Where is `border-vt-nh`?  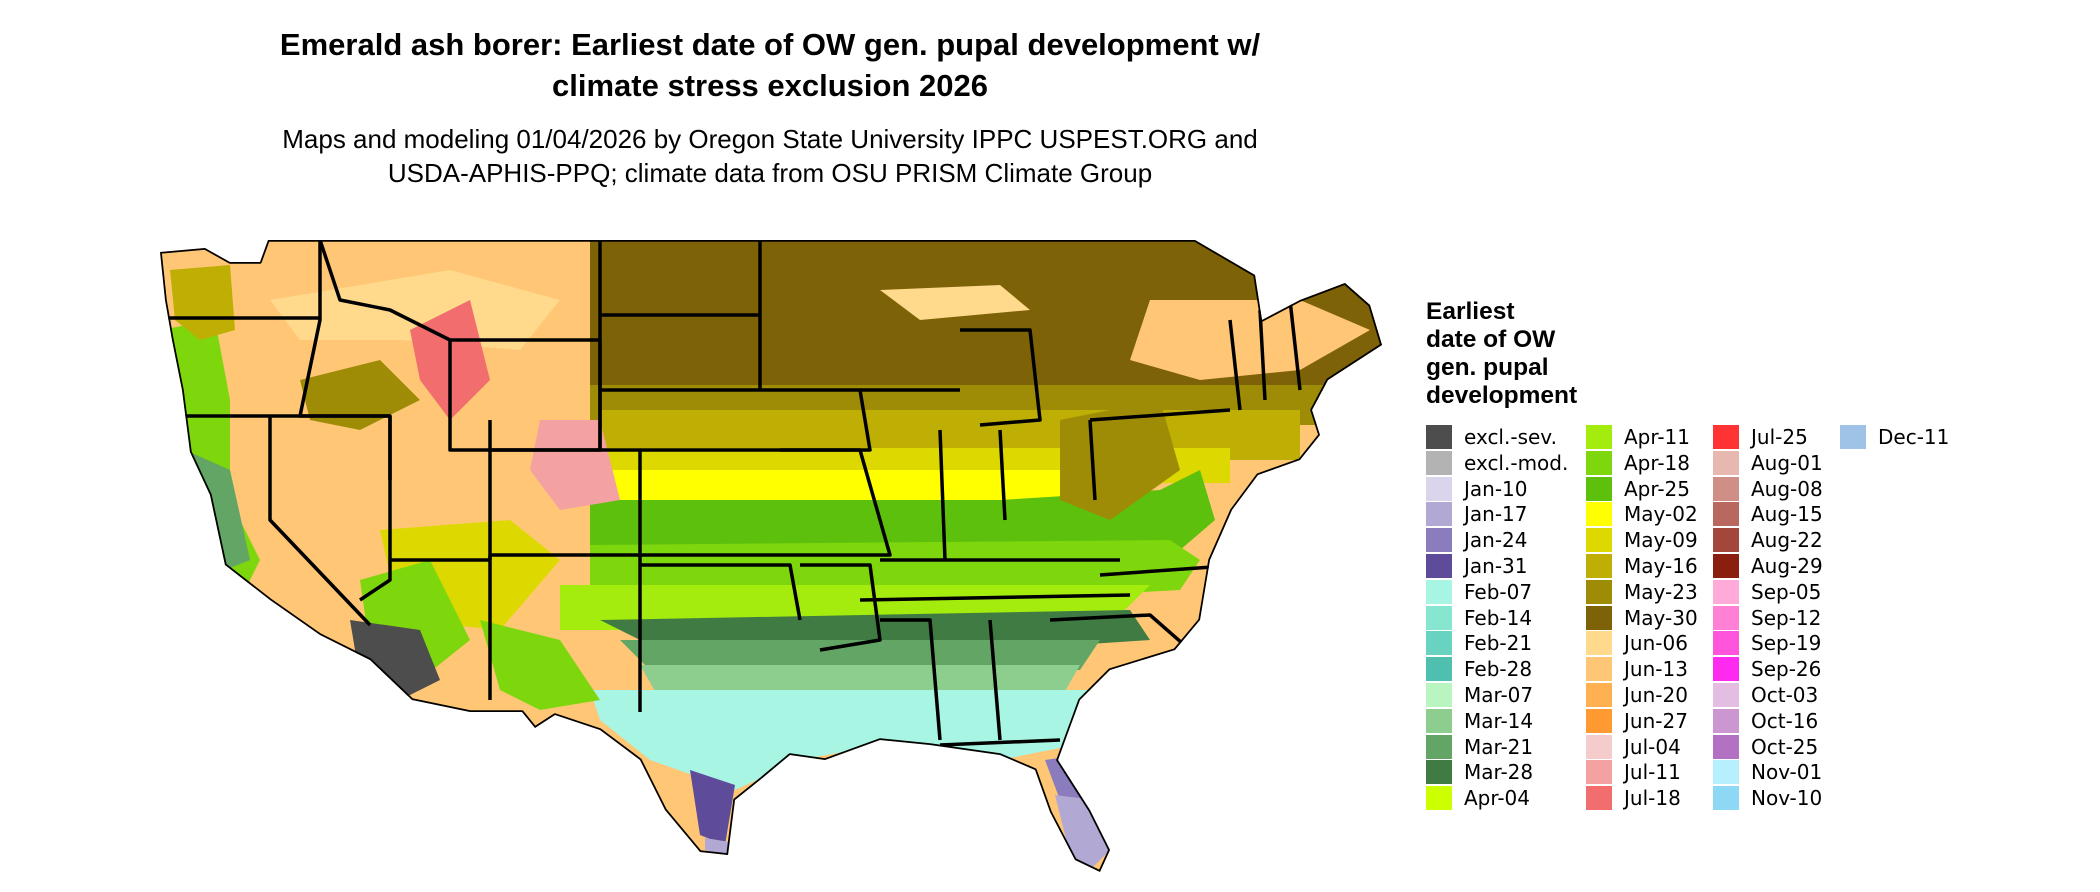 border-vt-nh is located at coordinates (1262, 355).